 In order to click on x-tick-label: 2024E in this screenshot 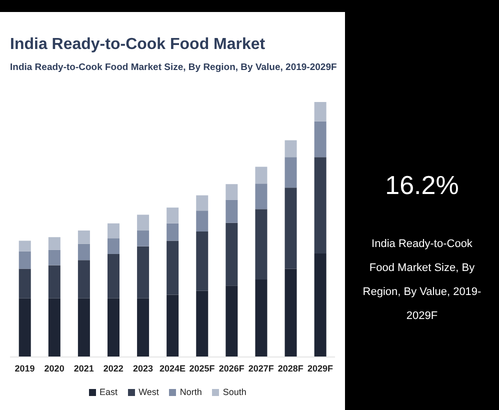, I will do `click(172, 368)`.